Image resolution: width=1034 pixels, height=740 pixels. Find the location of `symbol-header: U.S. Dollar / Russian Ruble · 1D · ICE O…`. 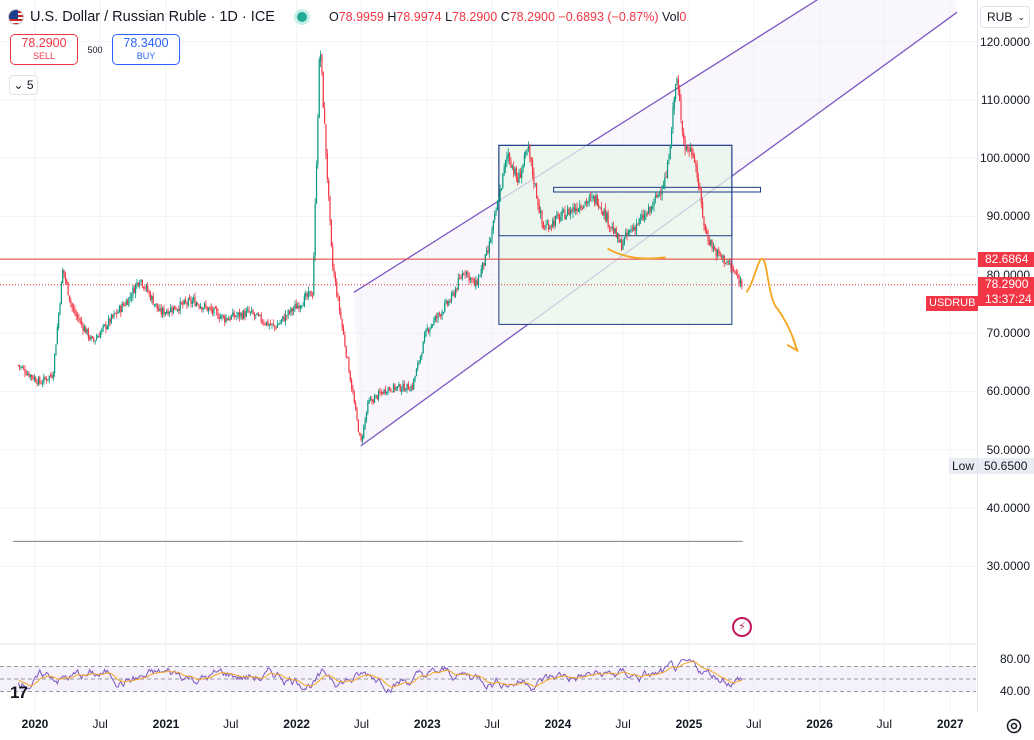

symbol-header: U.S. Dollar / Russian Ruble · 1D · ICE O… is located at coordinates (347, 17).